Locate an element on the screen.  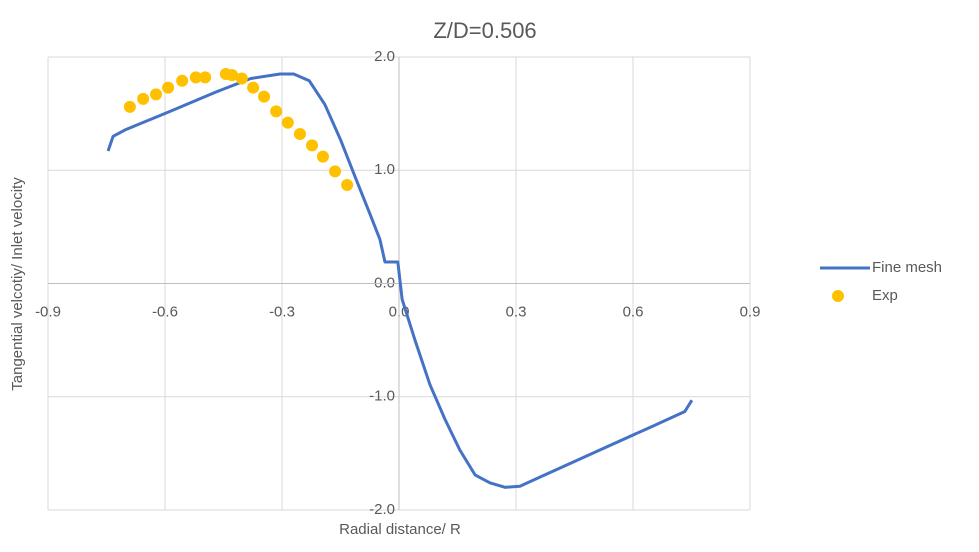
x-axis-title: Radial distance/ R is located at coordinates (400, 529).